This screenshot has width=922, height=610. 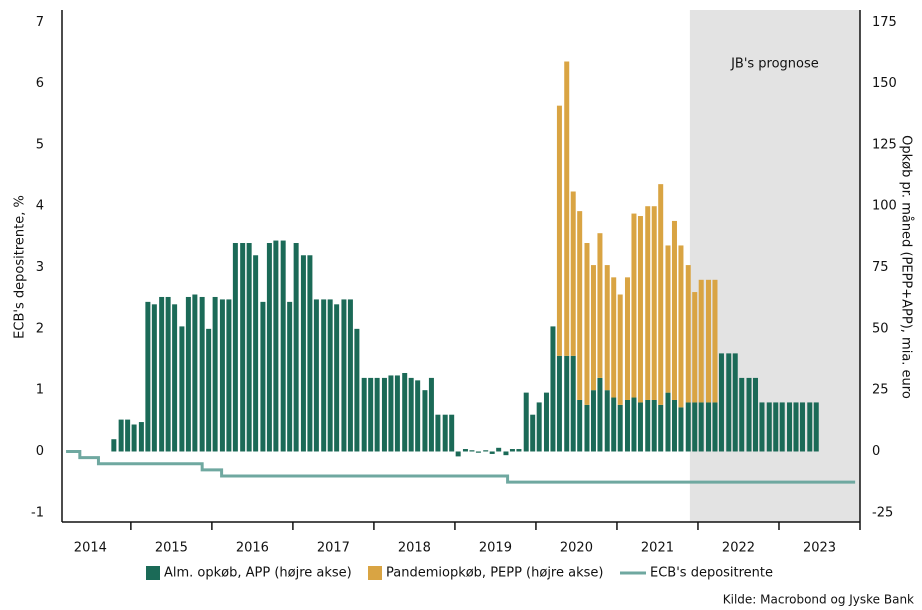 I want to click on y2-tick-label: 175, so click(x=884, y=22).